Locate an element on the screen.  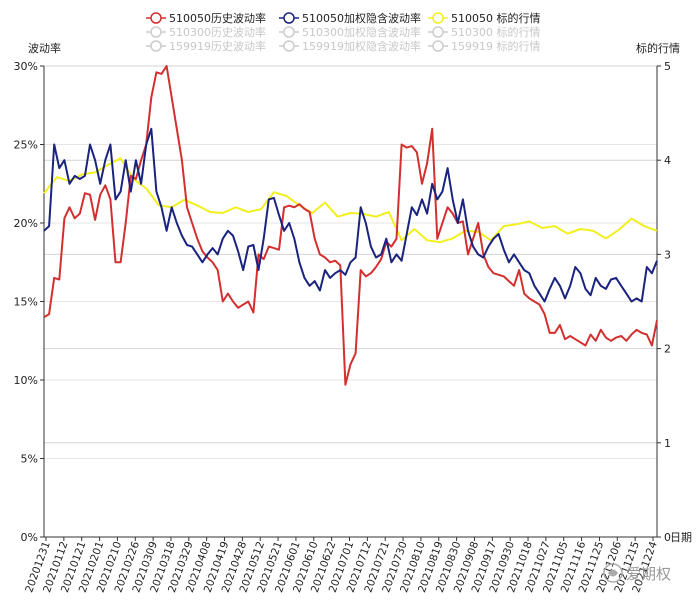
legend-item: 510300加权隐含波动率 is located at coordinates (350, 32).